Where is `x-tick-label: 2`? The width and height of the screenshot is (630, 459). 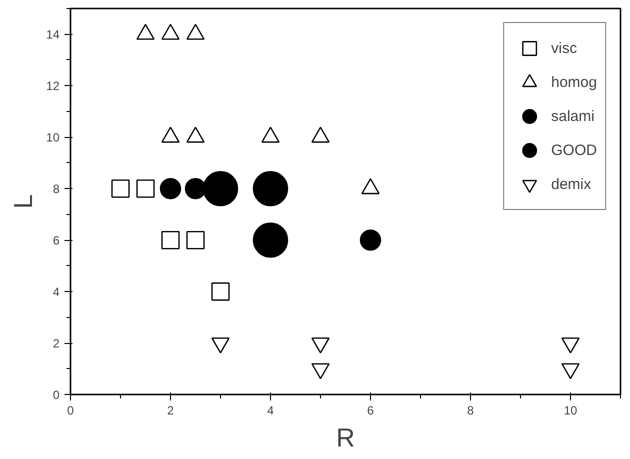
x-tick-label: 2 is located at coordinates (170, 411).